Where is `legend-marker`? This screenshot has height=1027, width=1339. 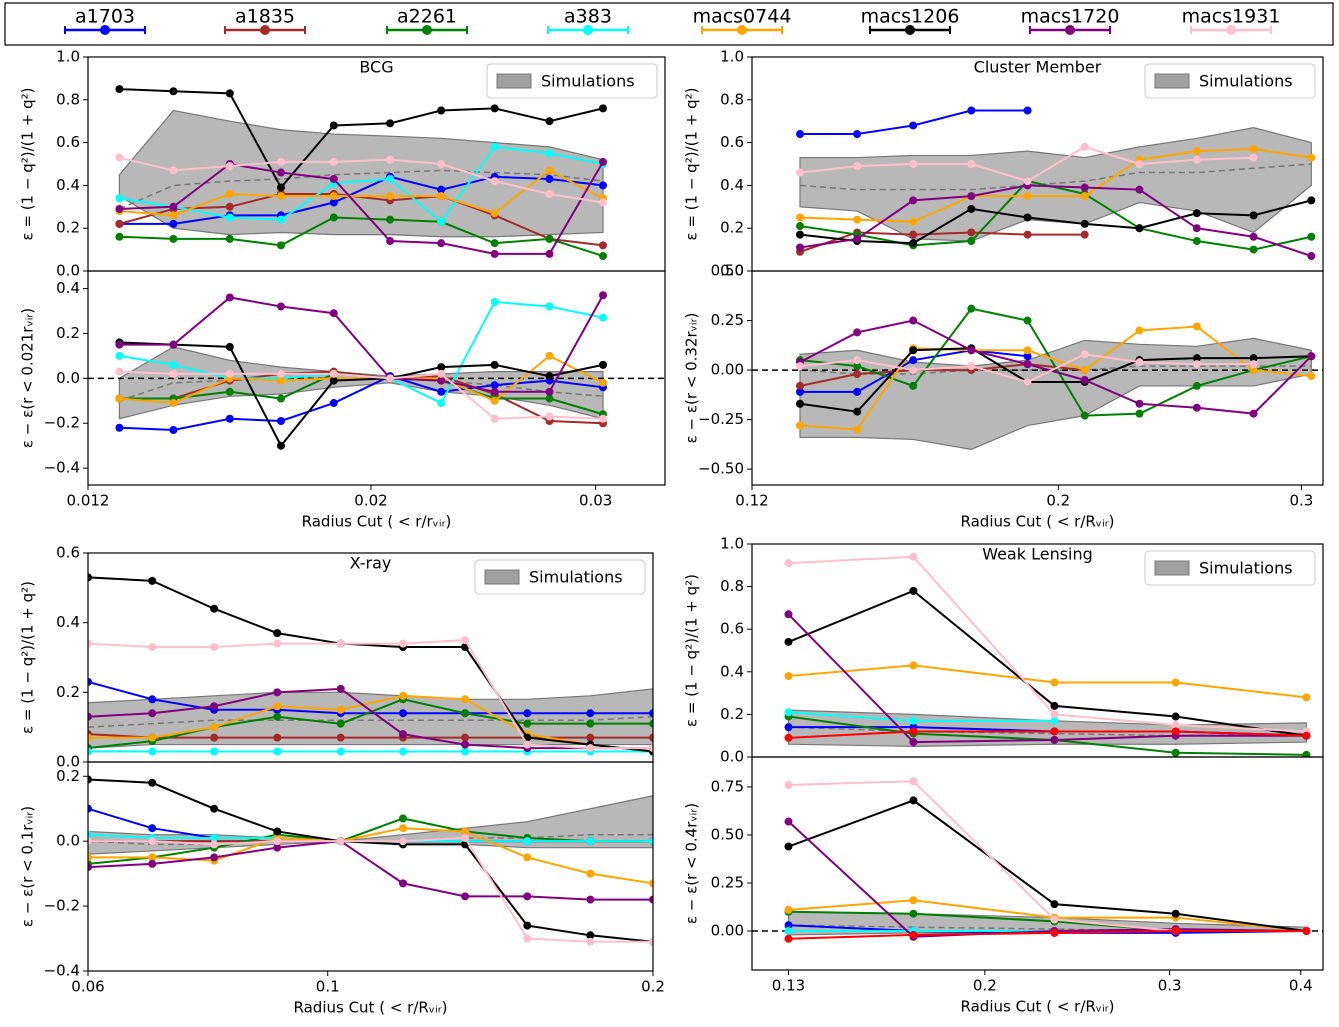
legend-marker is located at coordinates (105, 30).